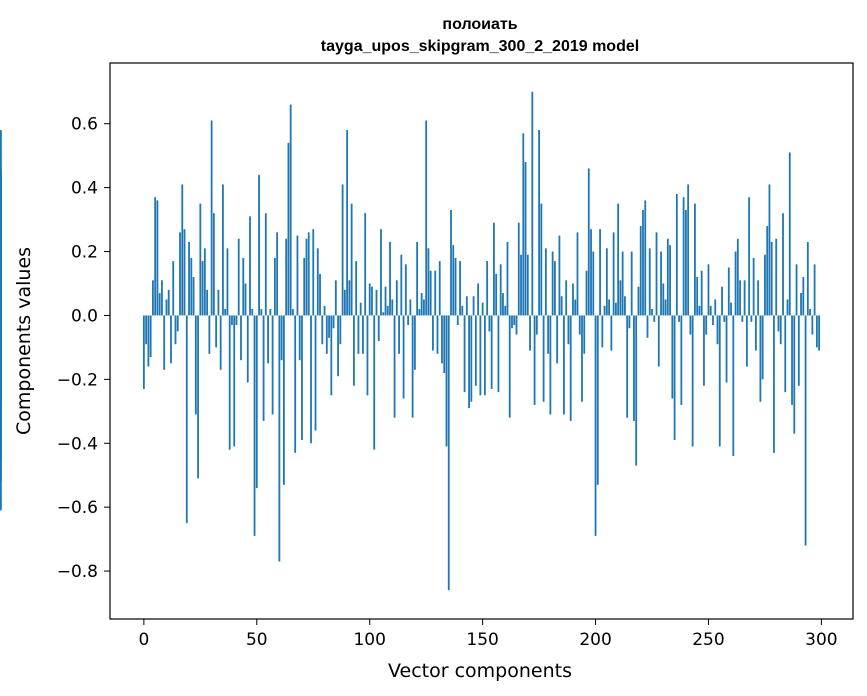  Describe the element at coordinates (83, 348) in the screenshot. I see `y-axis: −0.8 −0.6 −0.4 −0.2 0.0 0.2 0.4 0.6` at that location.